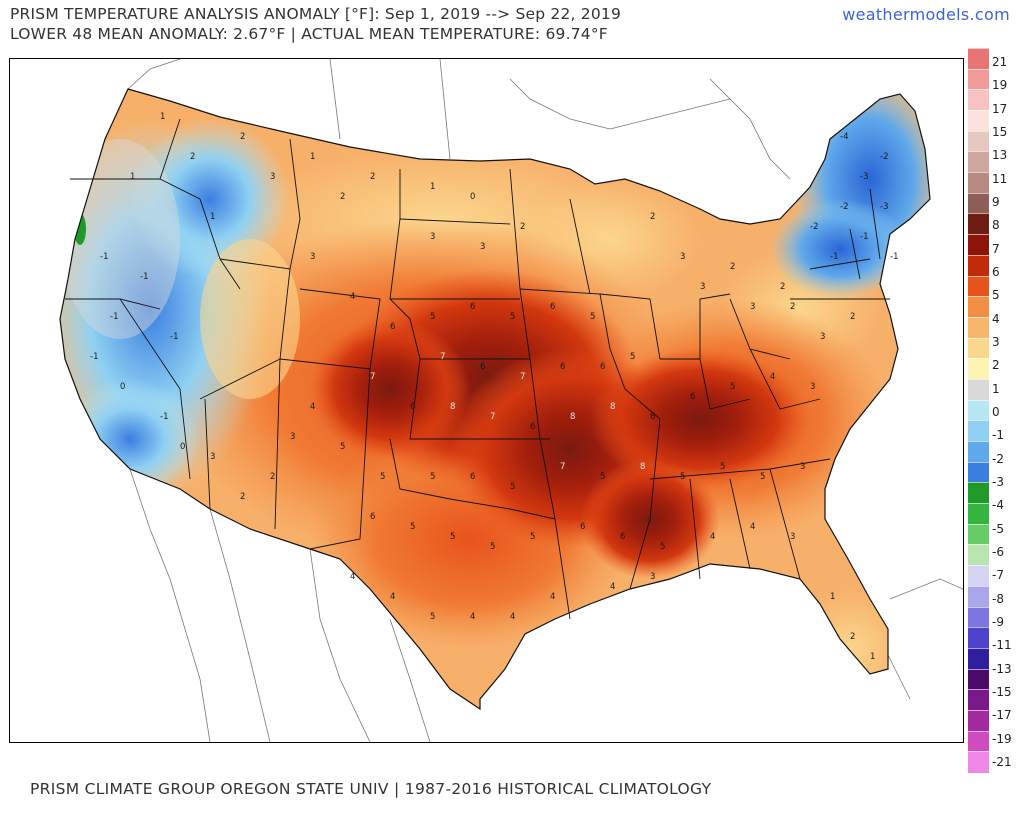 The image size is (1024, 819). Describe the element at coordinates (1002, 762) in the screenshot. I see `legend-label: -21` at that location.